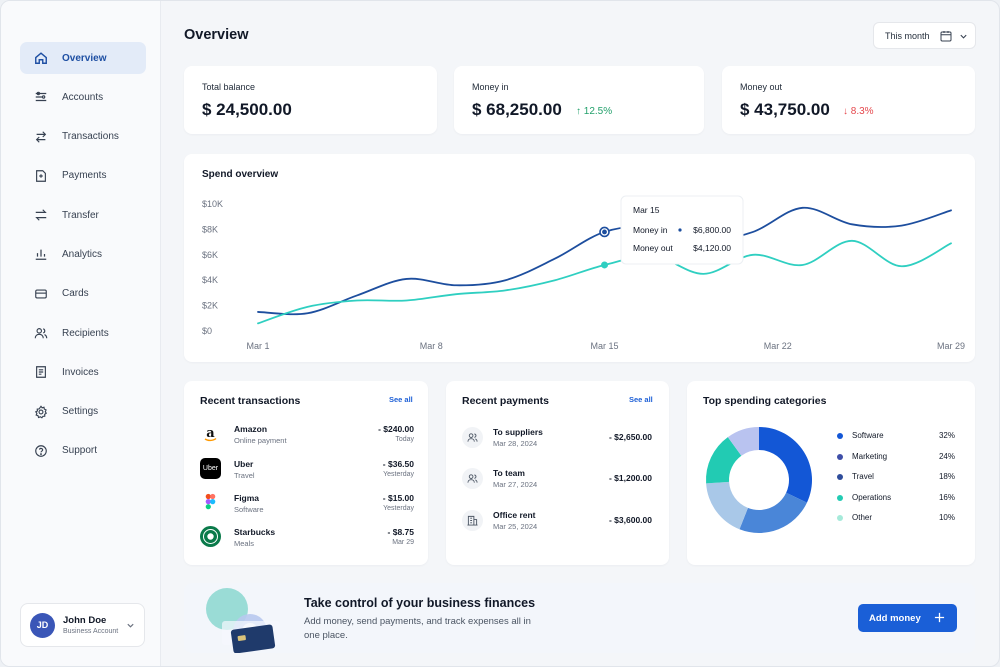 This screenshot has width=1000, height=667. I want to click on user-info: John Doe Business Account, so click(90, 625).